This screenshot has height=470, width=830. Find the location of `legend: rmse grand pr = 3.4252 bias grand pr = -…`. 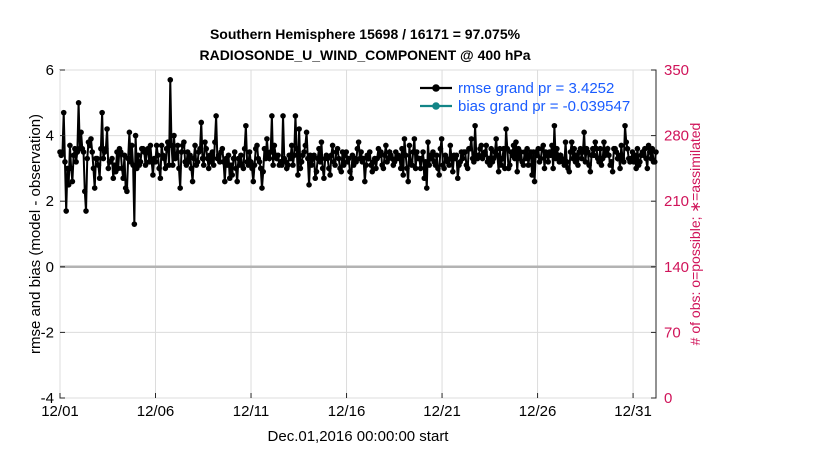

legend: rmse grand pr = 3.4252 bias grand pr = -… is located at coordinates (525, 97).